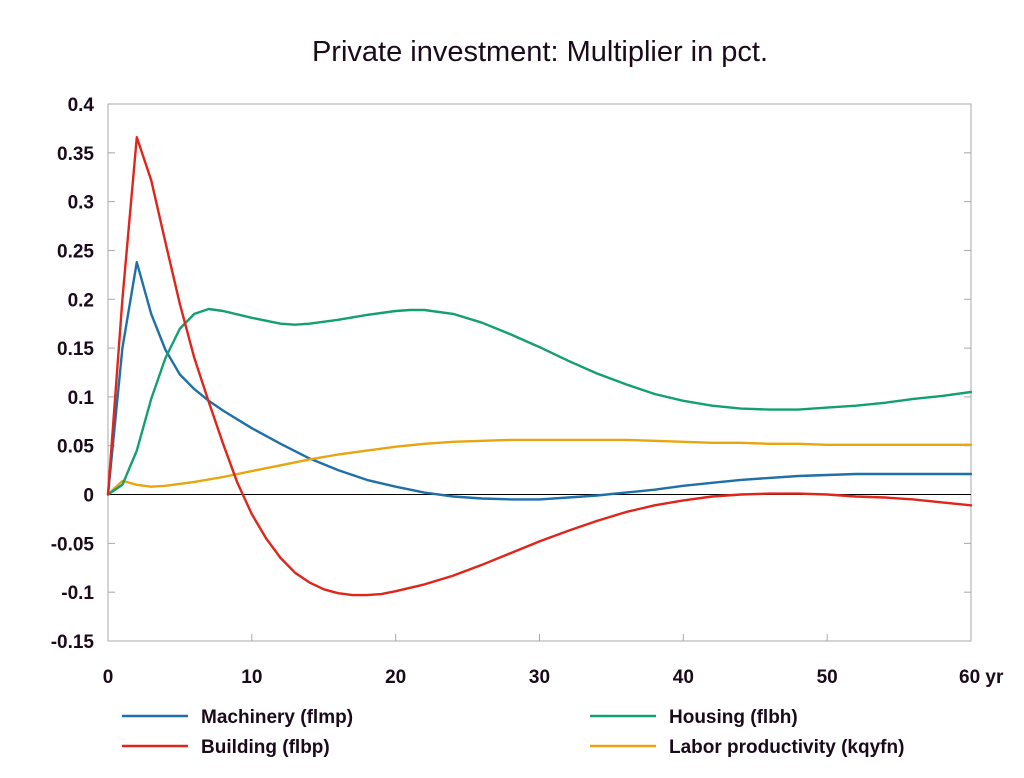 The width and height of the screenshot is (1024, 778). What do you see at coordinates (683, 677) in the screenshot?
I see `x-tick-label: 40` at bounding box center [683, 677].